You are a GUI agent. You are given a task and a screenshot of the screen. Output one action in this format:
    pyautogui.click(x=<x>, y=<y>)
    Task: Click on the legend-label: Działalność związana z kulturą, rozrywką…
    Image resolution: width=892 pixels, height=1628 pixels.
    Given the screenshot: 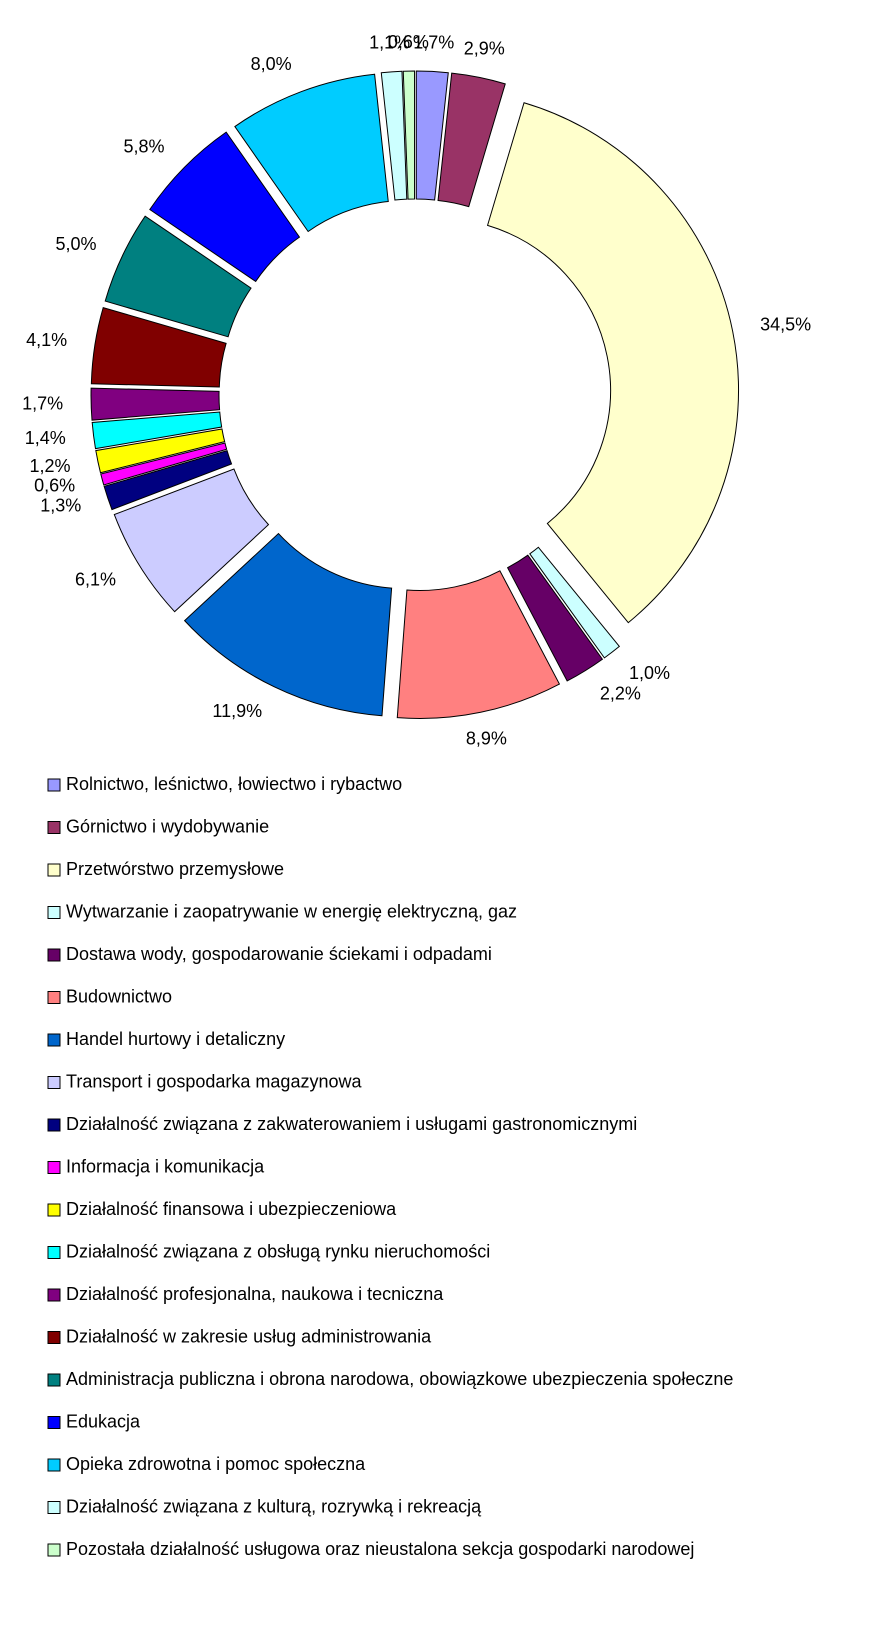 What is the action you would take?
    pyautogui.click(x=274, y=1506)
    